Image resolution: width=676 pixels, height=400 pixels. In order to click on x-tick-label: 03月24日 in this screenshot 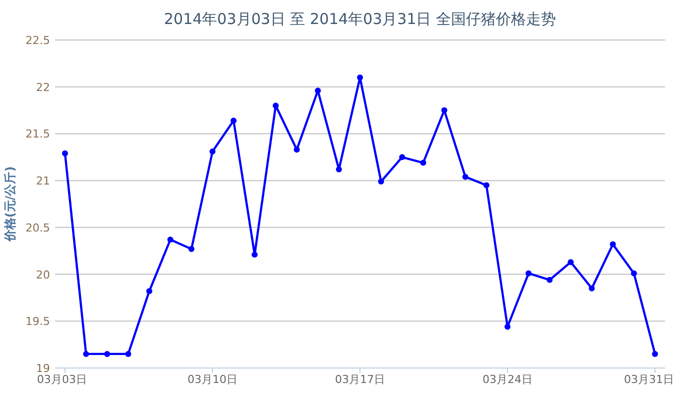, I will do `click(507, 379)`.